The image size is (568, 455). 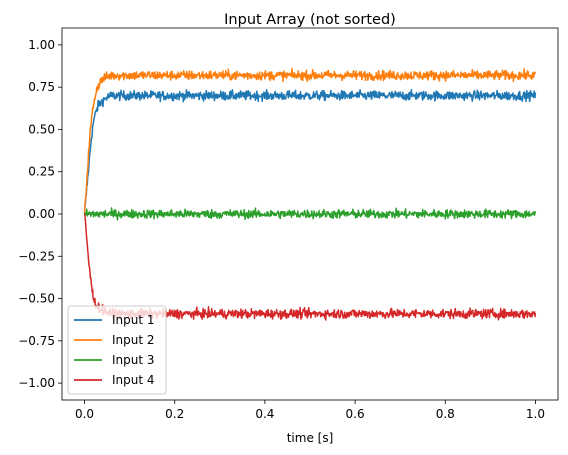 I want to click on x-tick-label: 0.2, so click(x=174, y=414).